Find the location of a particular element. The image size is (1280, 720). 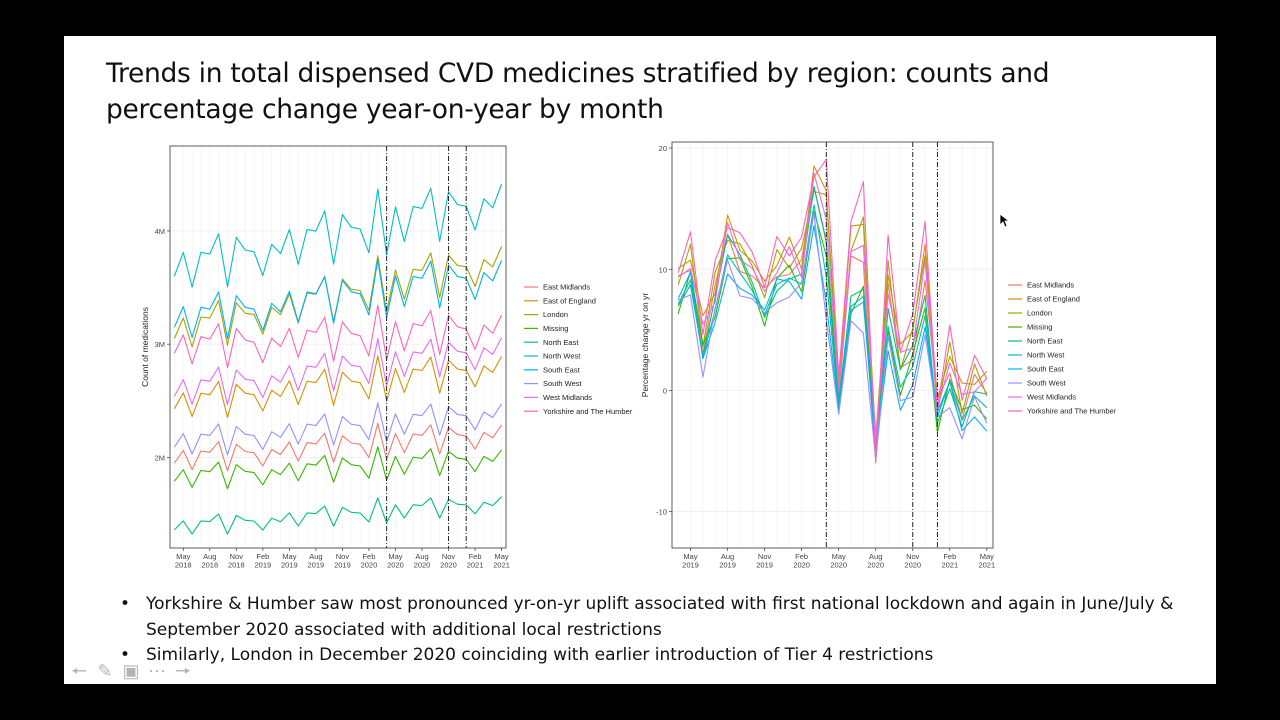

x-tick-label: Feb 2019 is located at coordinates (262, 561).